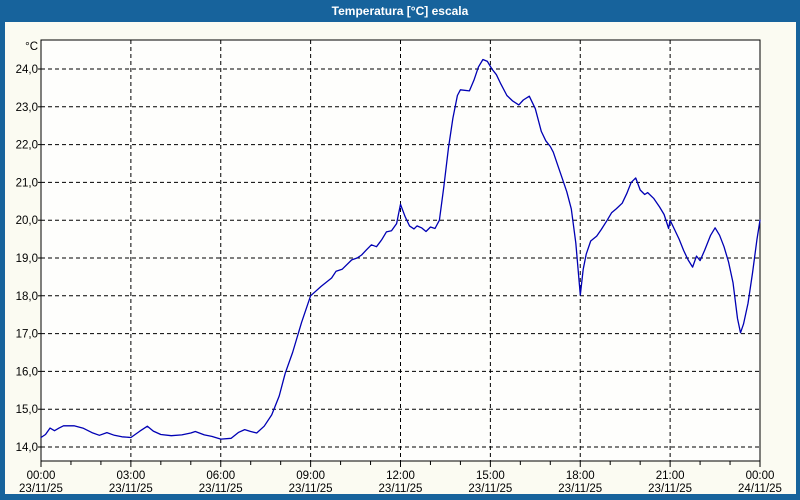 The width and height of the screenshot is (800, 500). I want to click on y-tick-label: 20,0, so click(27, 221).